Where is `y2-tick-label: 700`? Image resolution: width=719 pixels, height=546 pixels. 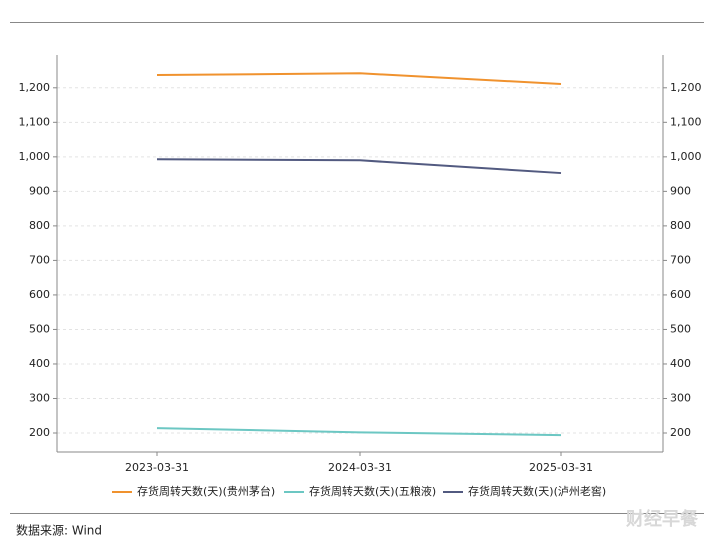
y2-tick-label: 700 is located at coordinates (680, 259).